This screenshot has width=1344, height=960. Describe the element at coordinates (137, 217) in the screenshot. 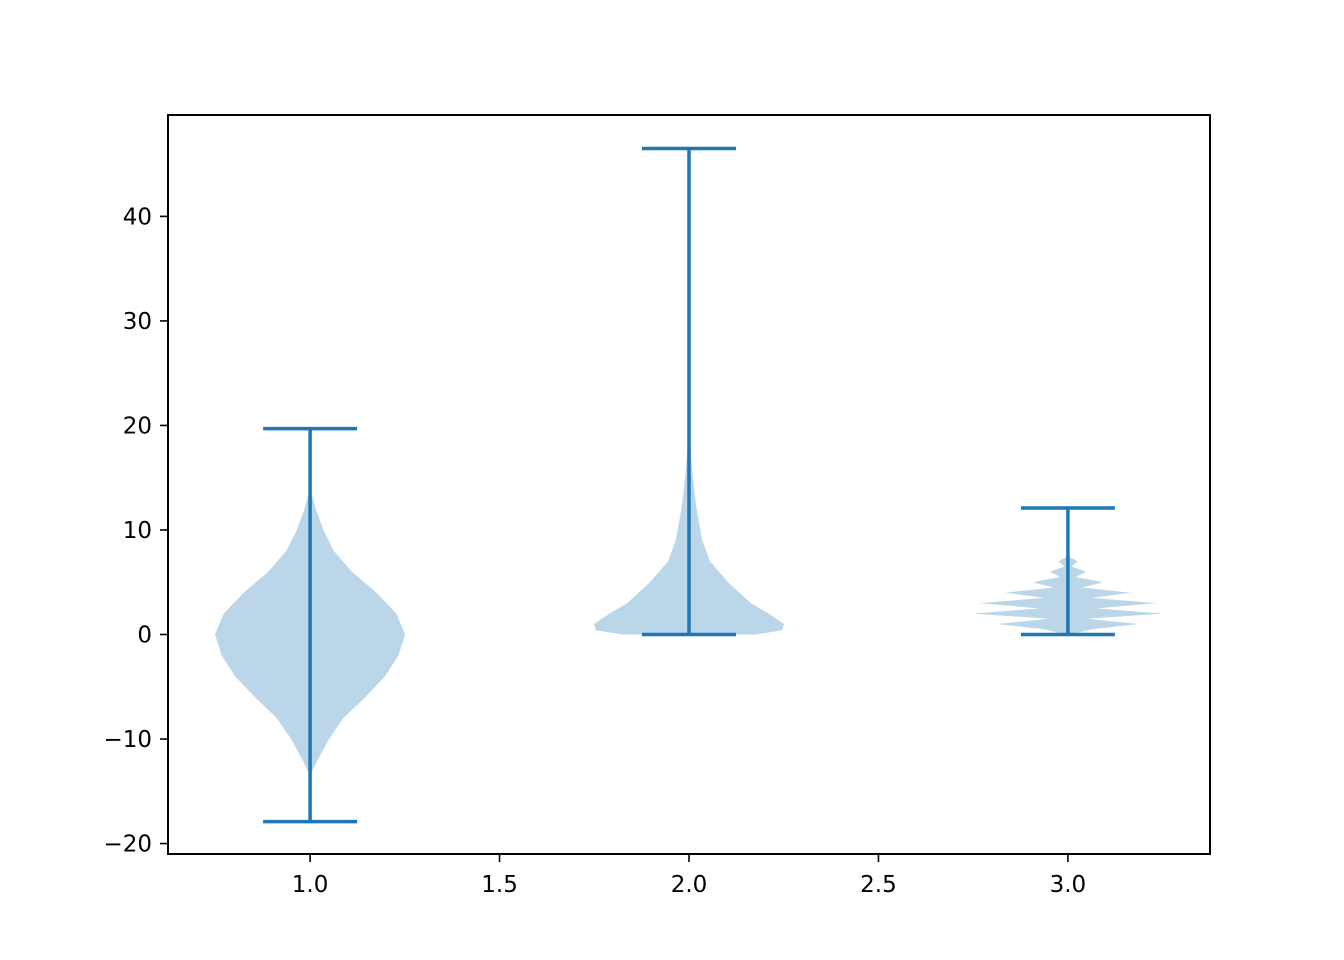

I see `y-tick-label: 40` at that location.